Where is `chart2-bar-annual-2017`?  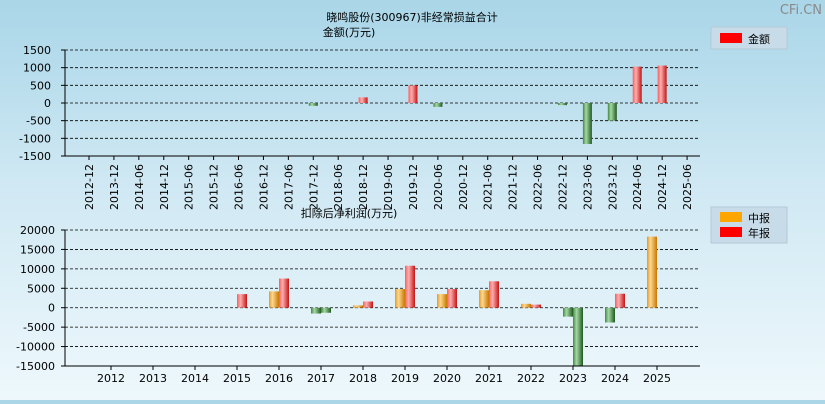
chart2-bar-annual-2017 is located at coordinates (326, 310).